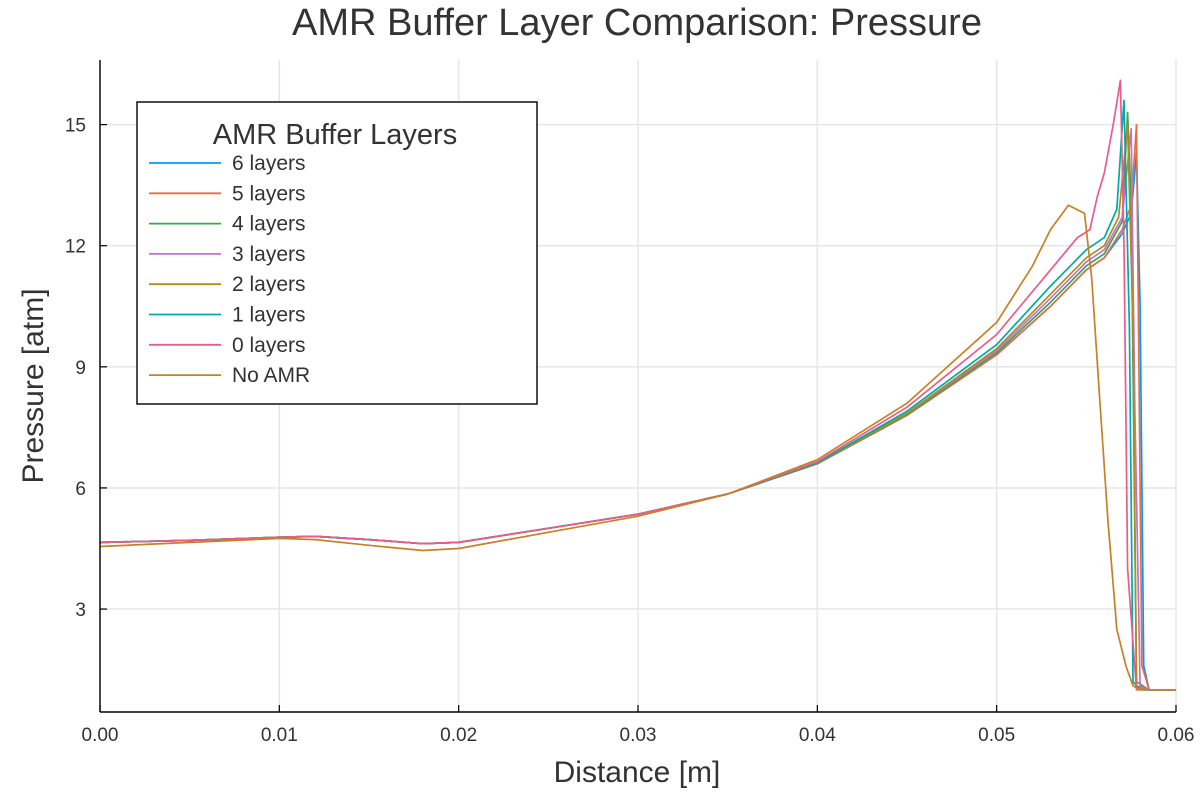 The image size is (1200, 800). I want to click on x-tick-label: 0.06, so click(1176, 735).